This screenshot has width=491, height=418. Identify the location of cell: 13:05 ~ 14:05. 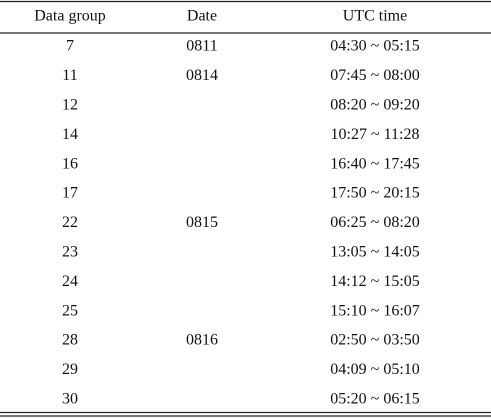
(375, 251).